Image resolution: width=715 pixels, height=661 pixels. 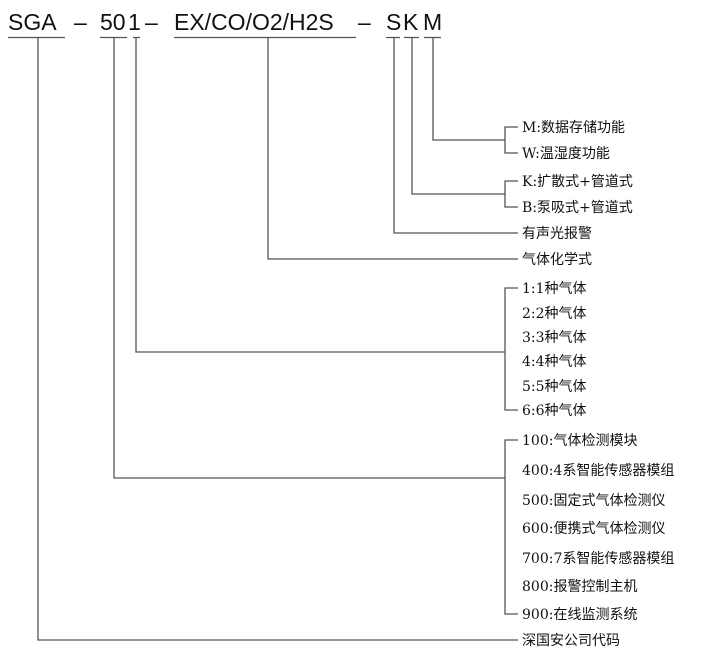 What do you see at coordinates (577, 182) in the screenshot?
I see `mount-option: K:扩散式+管道式` at bounding box center [577, 182].